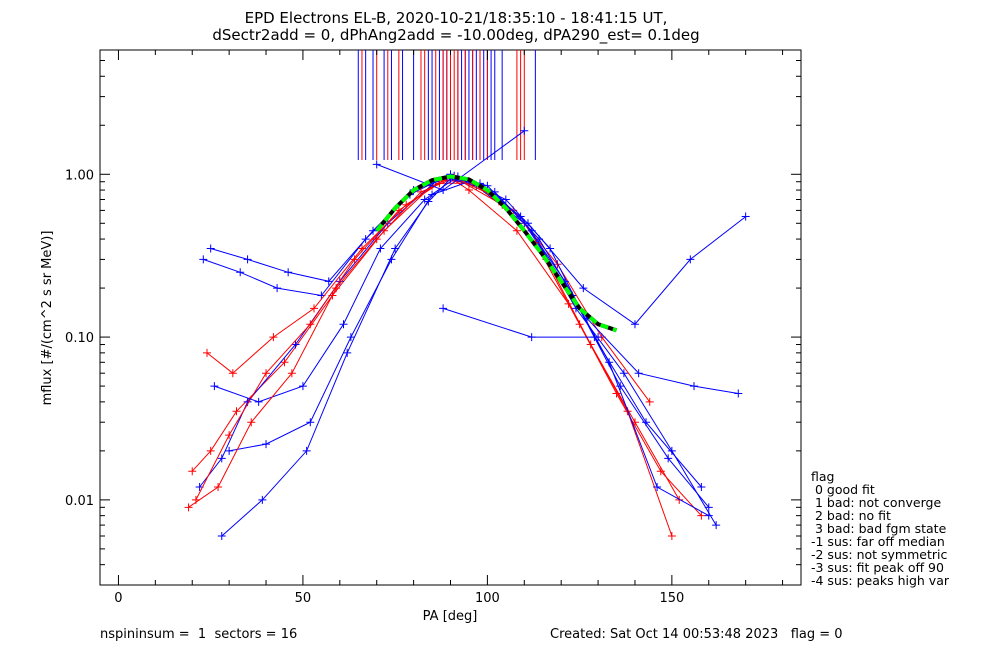 The width and height of the screenshot is (1000, 650). Describe the element at coordinates (671, 598) in the screenshot. I see `x-tick-label: 150` at that location.